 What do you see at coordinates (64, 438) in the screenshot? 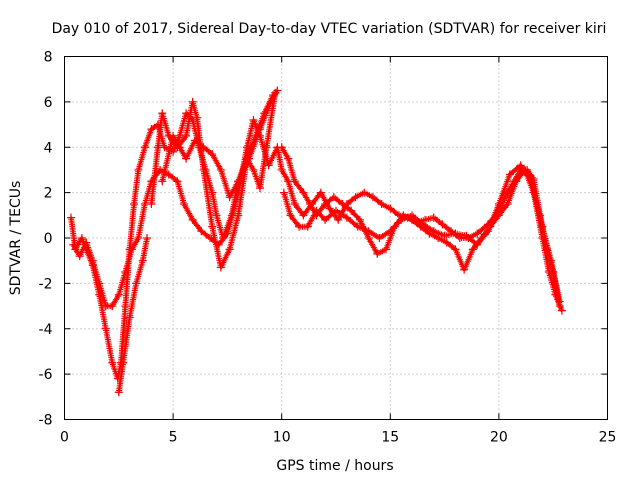
I see `x-tick-label: 0` at bounding box center [64, 438].